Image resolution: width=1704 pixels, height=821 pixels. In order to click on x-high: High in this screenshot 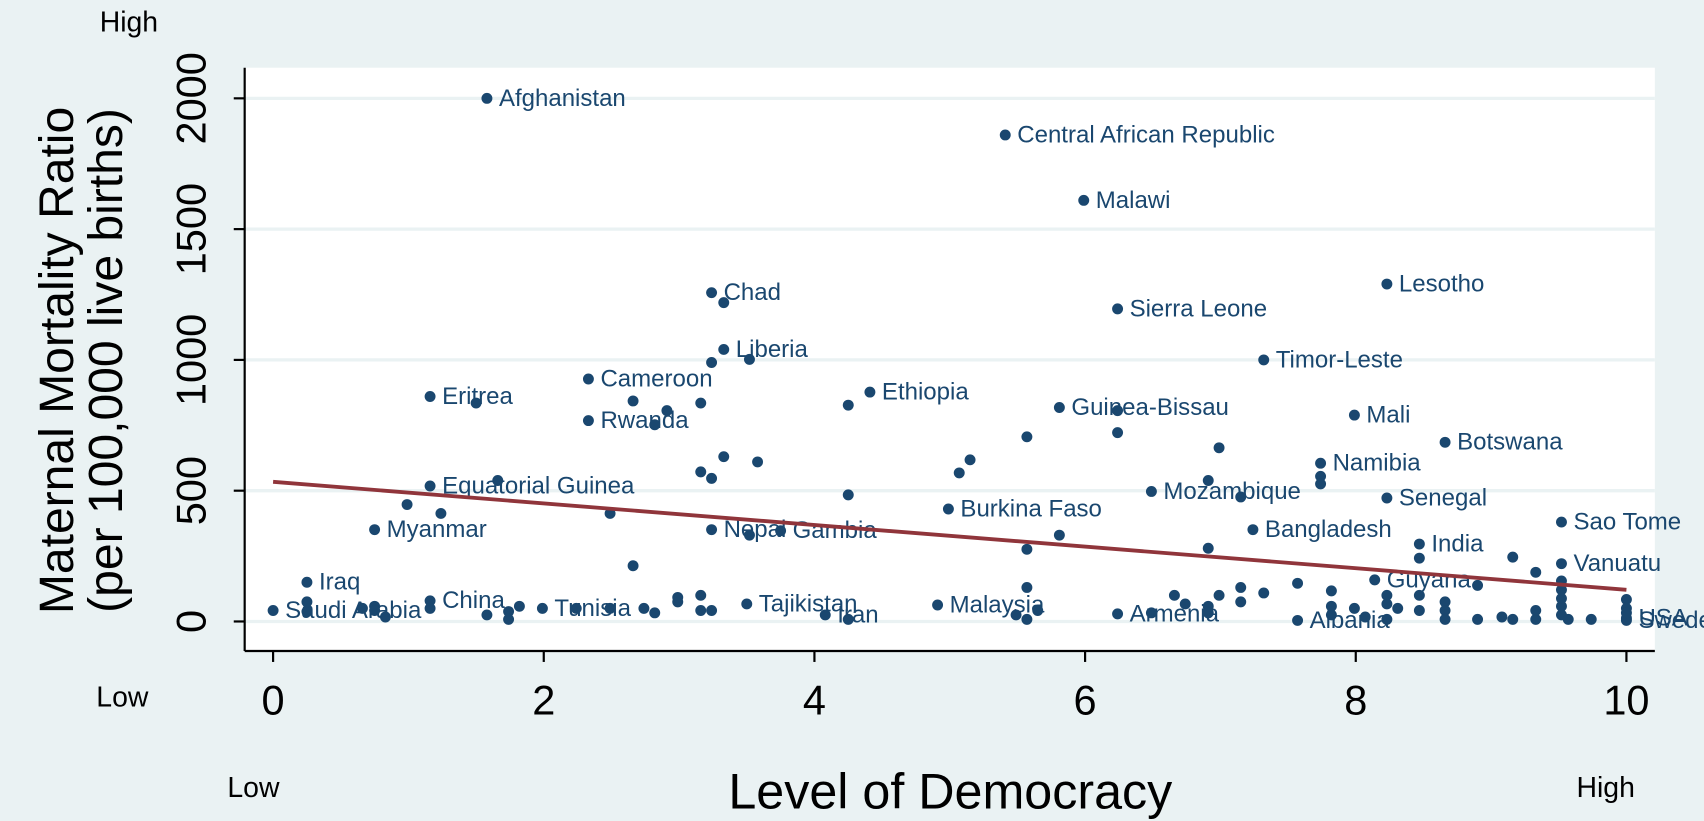, I will do `click(1605, 788)`.